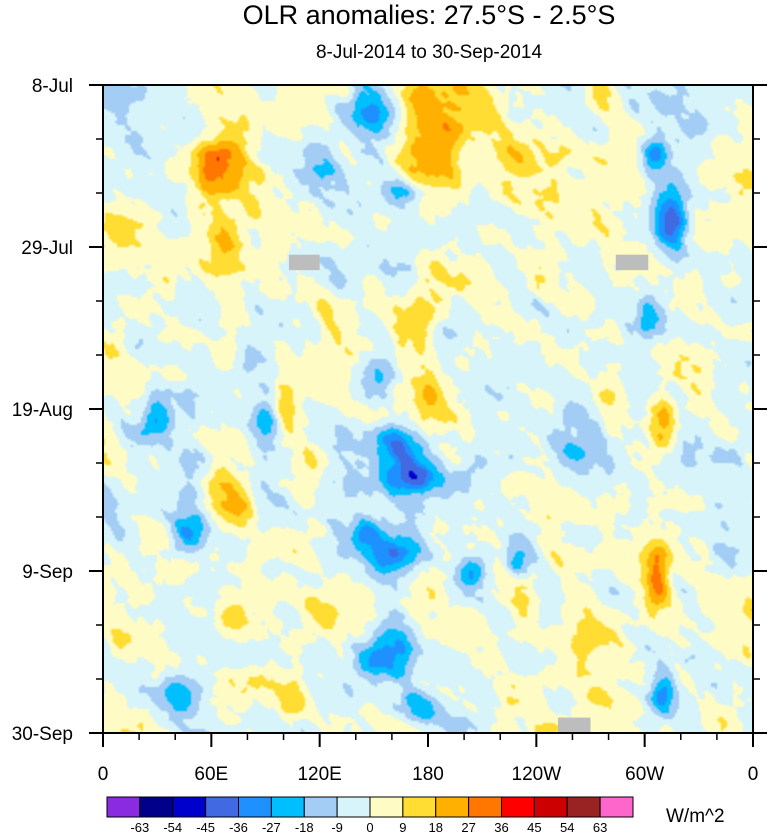 The image size is (771, 834). What do you see at coordinates (567, 827) in the screenshot?
I see `colorbar-level-label: 54` at bounding box center [567, 827].